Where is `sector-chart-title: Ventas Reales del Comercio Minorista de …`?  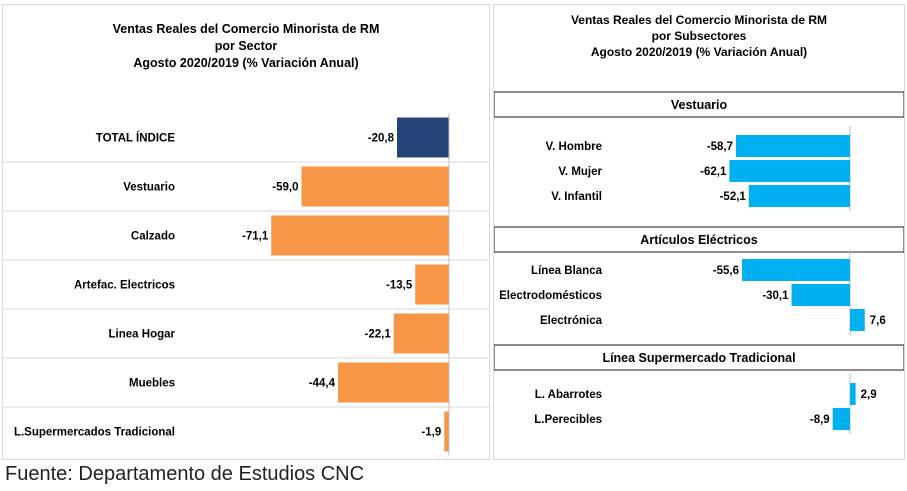 sector-chart-title: Ventas Reales del Comercio Minorista de … is located at coordinates (246, 46).